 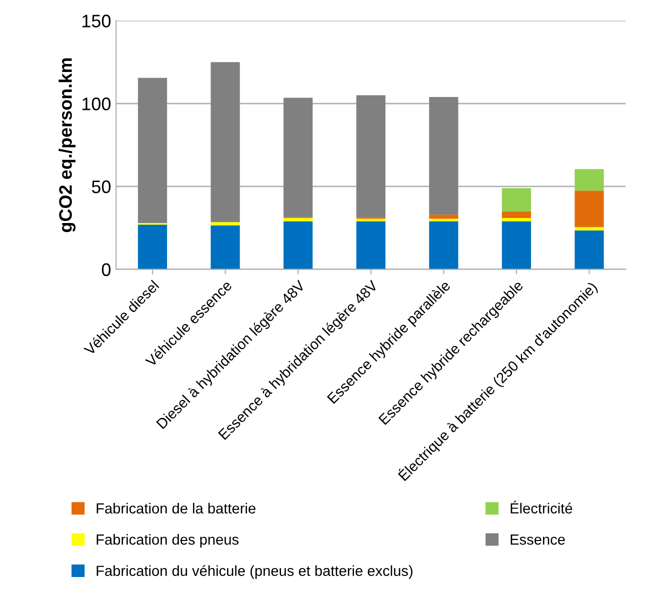 What do you see at coordinates (106, 269) in the screenshot?
I see `y-tick-label: 0` at bounding box center [106, 269].